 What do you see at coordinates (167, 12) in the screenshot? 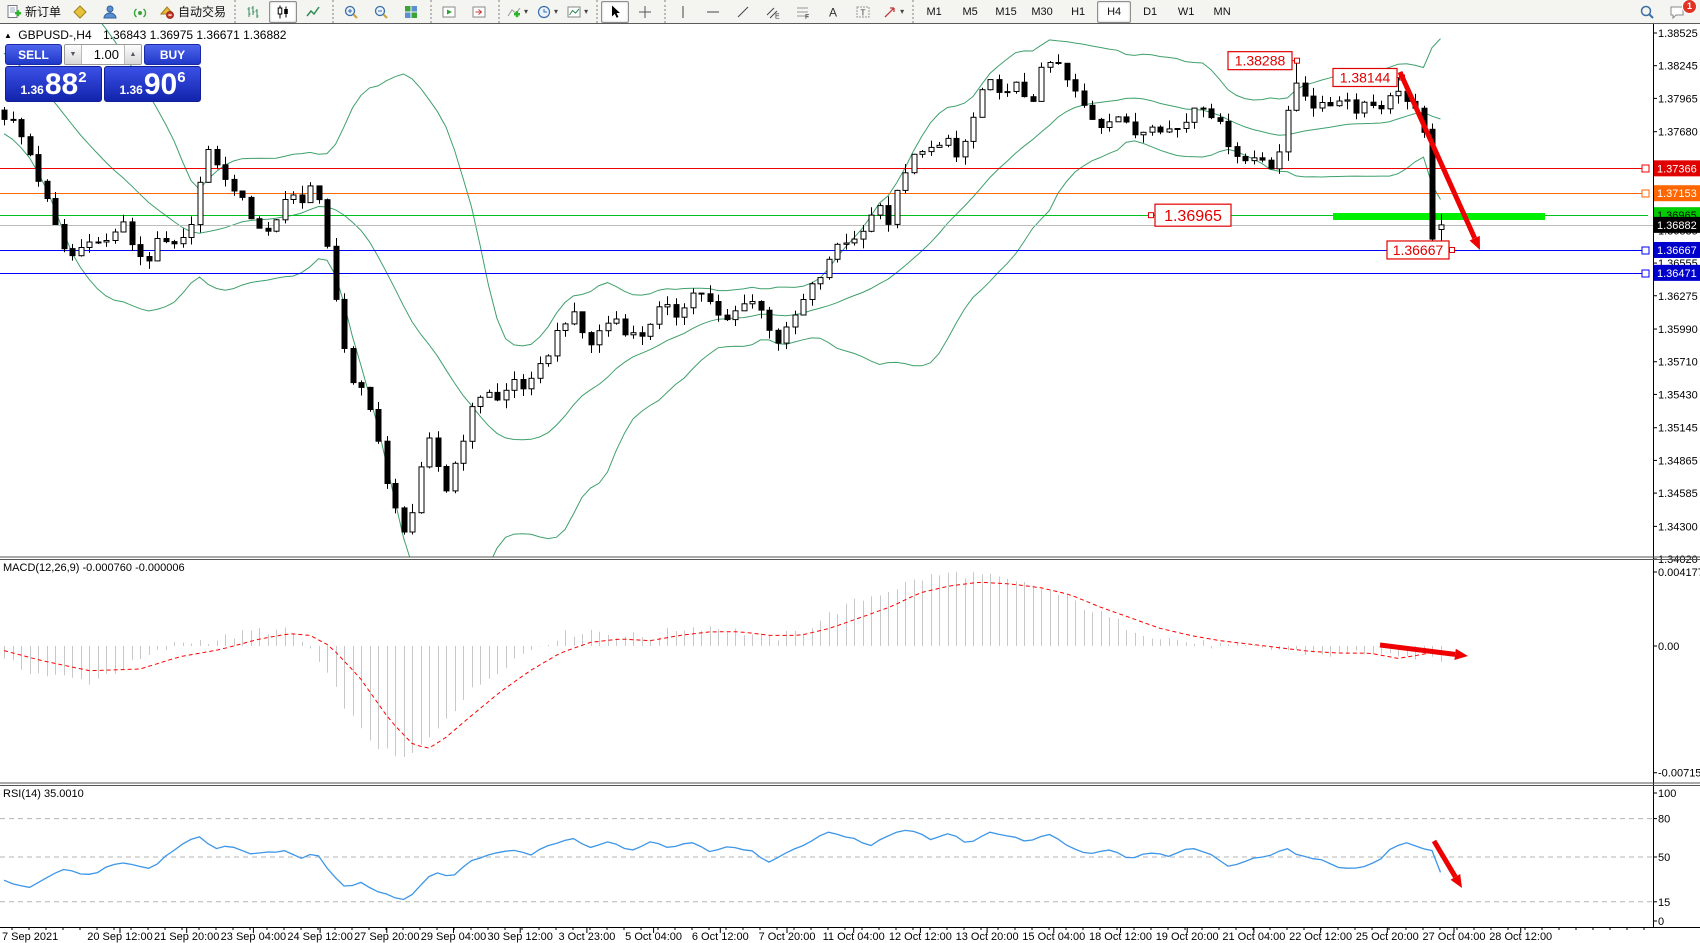
I see `autotrade-icon` at bounding box center [167, 12].